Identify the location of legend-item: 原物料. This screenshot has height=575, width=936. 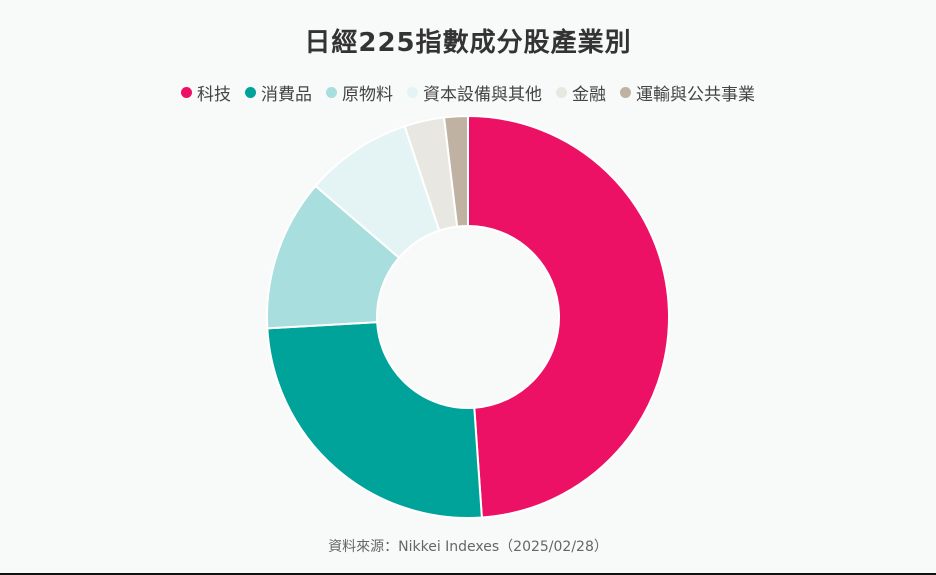
(359, 92).